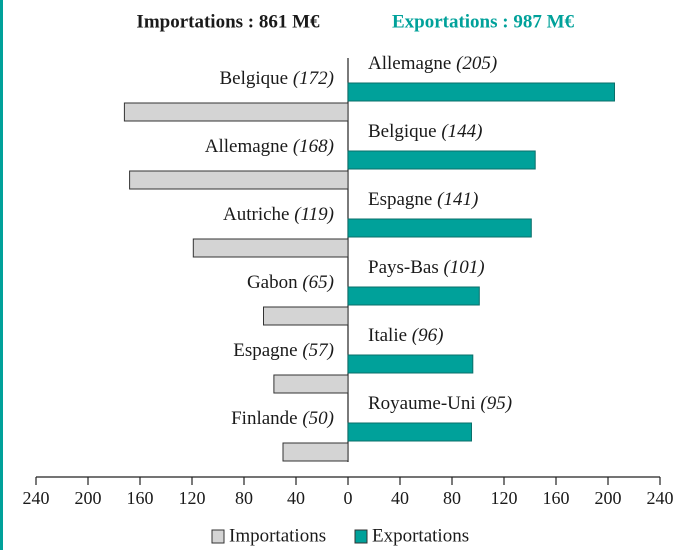 The height and width of the screenshot is (550, 681). Describe the element at coordinates (348, 498) in the screenshot. I see `x-tick-label: 0` at that location.